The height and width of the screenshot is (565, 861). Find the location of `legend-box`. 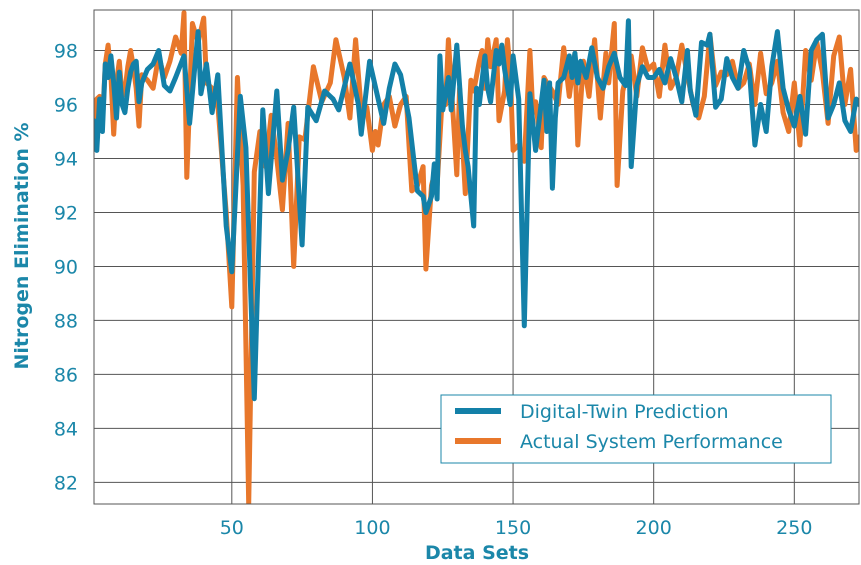

legend-box is located at coordinates (636, 429).